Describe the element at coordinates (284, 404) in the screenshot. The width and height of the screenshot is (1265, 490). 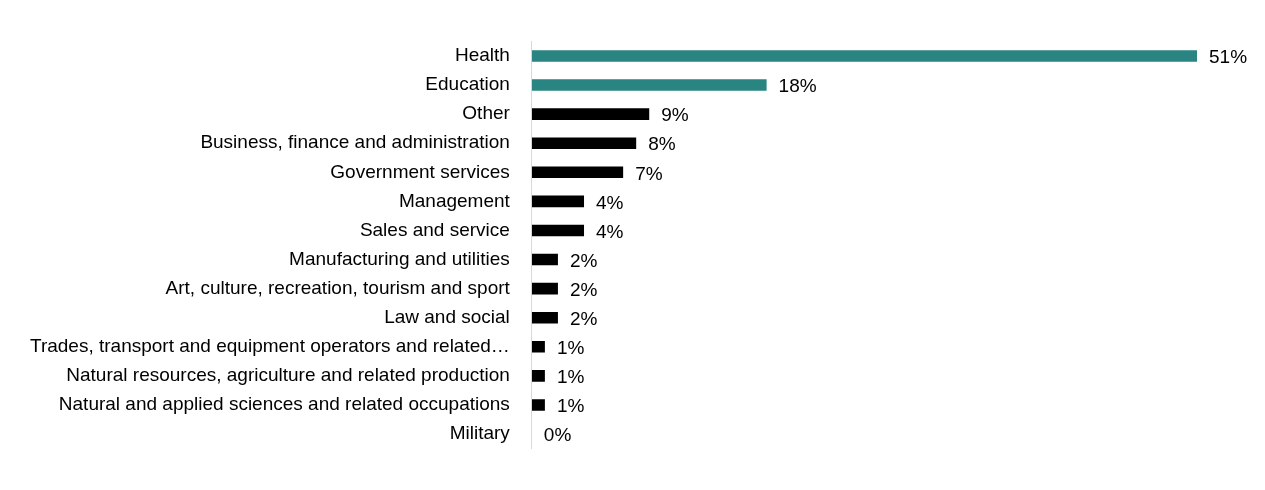
I see `y-tick-label: Natural and applied sciences and related occupations` at that location.